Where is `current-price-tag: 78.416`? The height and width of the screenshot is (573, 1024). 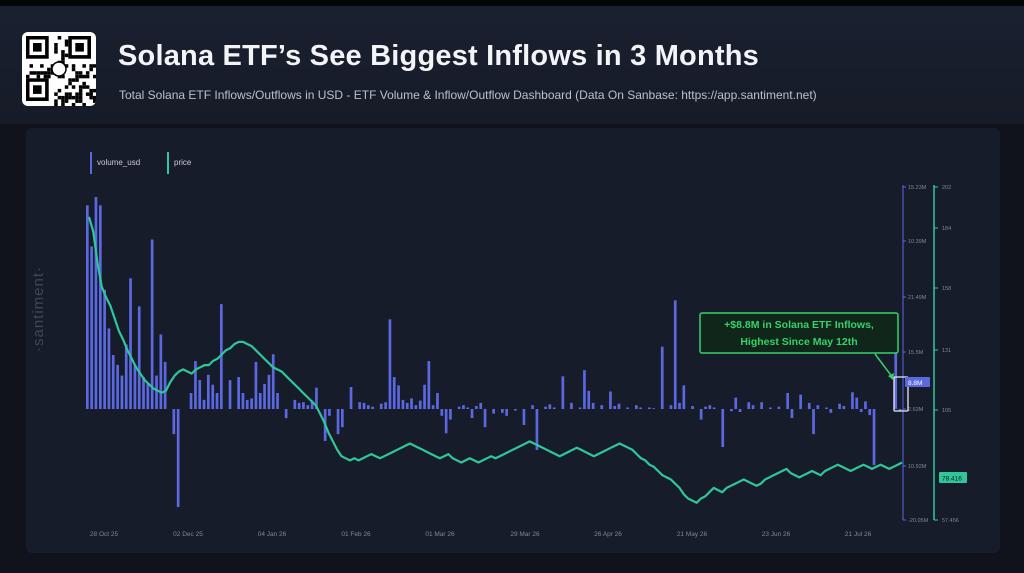
current-price-tag: 78.416 is located at coordinates (953, 477).